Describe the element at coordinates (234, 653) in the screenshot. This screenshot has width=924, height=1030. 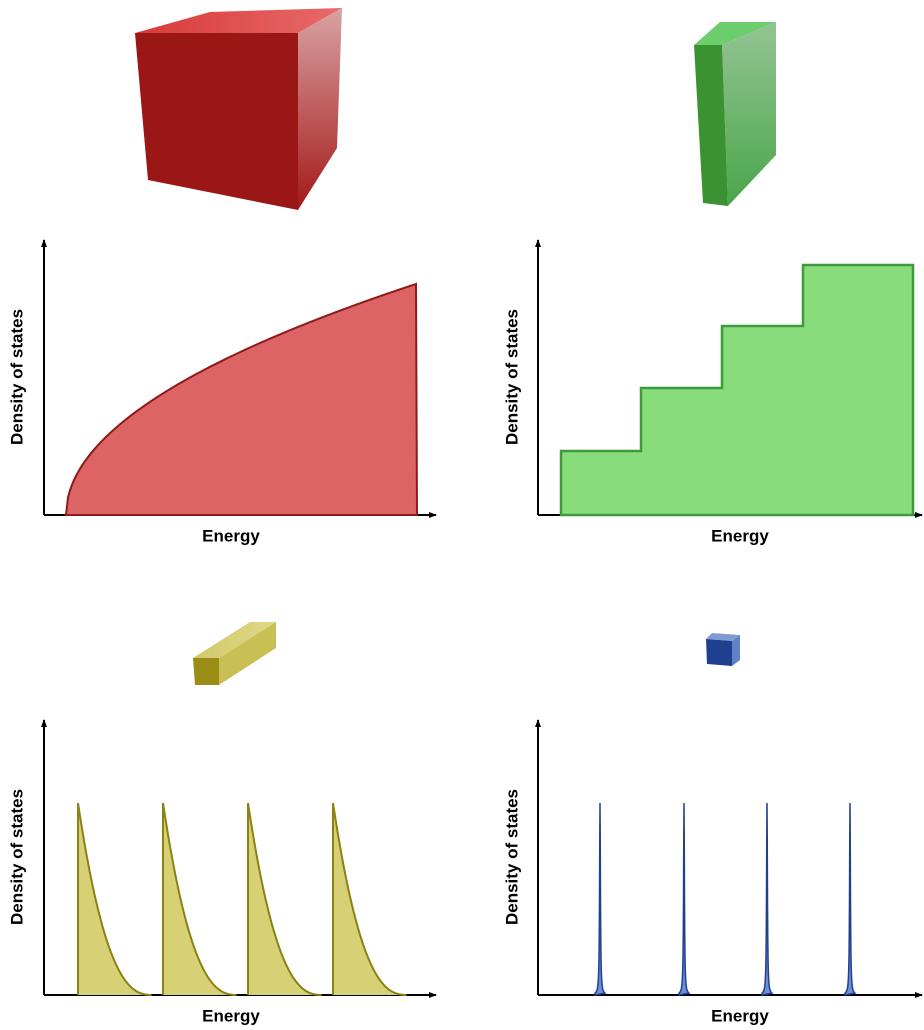
I see `quantum-wire` at that location.